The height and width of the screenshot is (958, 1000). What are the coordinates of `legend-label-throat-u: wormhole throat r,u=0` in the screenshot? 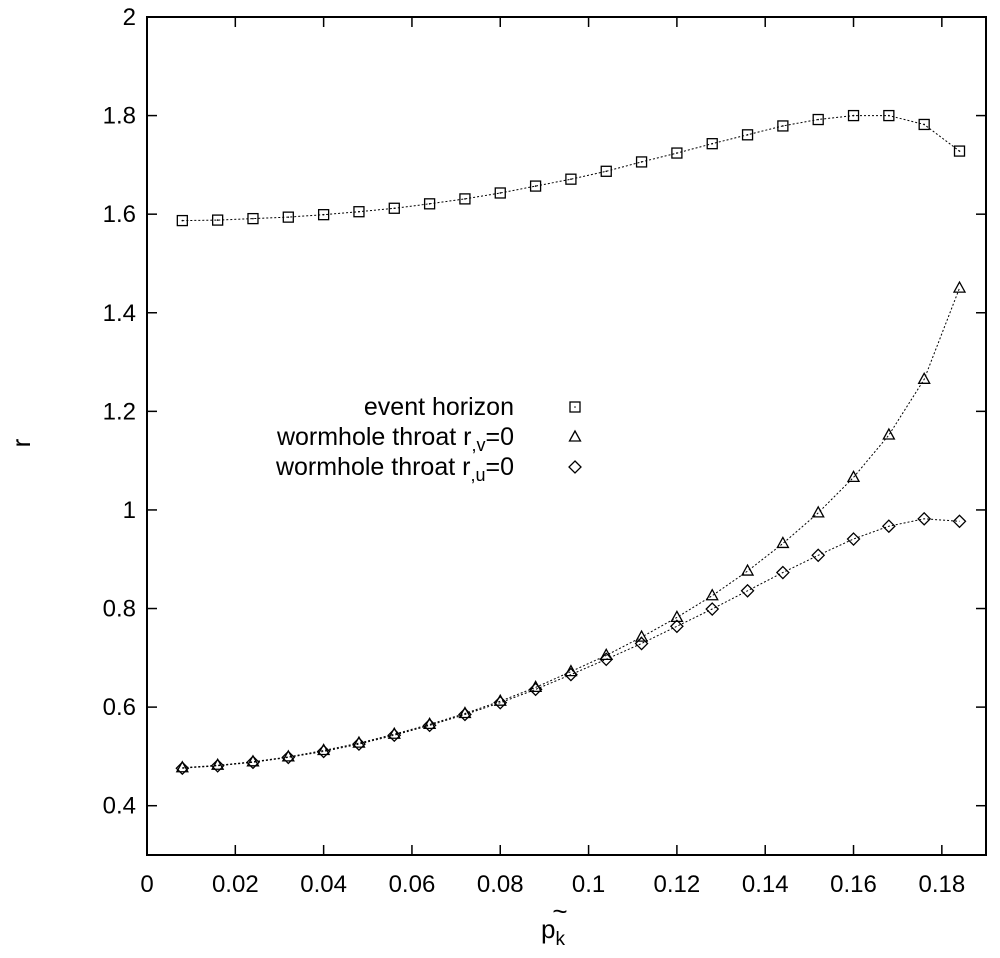 It's located at (394, 469).